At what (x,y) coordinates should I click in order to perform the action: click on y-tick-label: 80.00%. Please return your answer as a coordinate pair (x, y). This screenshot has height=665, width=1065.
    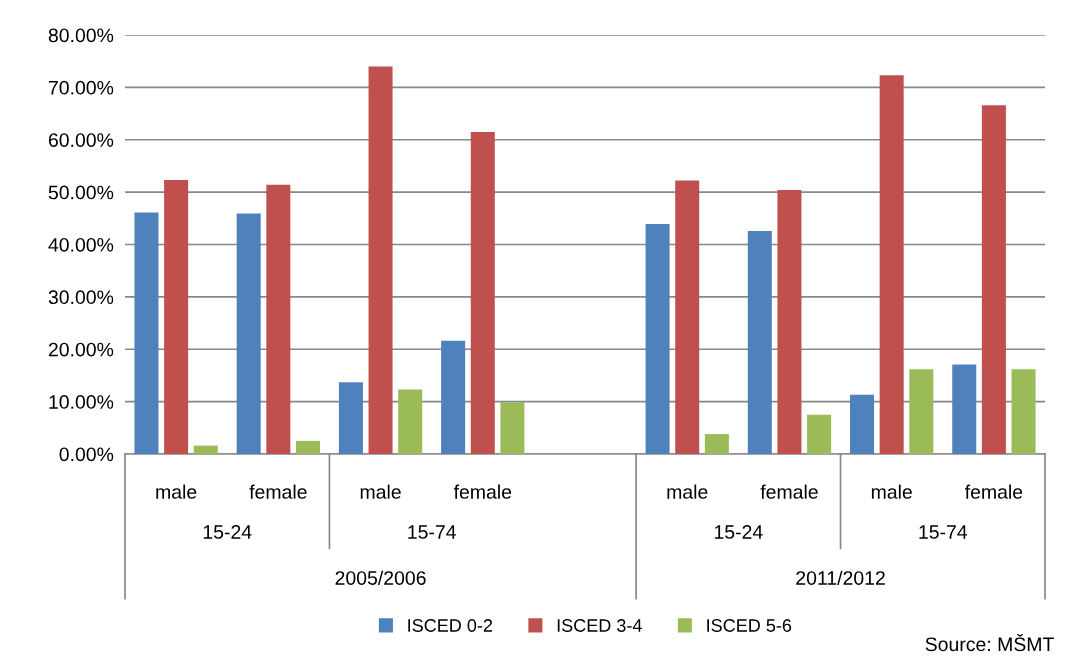
    Looking at the image, I should click on (81, 35).